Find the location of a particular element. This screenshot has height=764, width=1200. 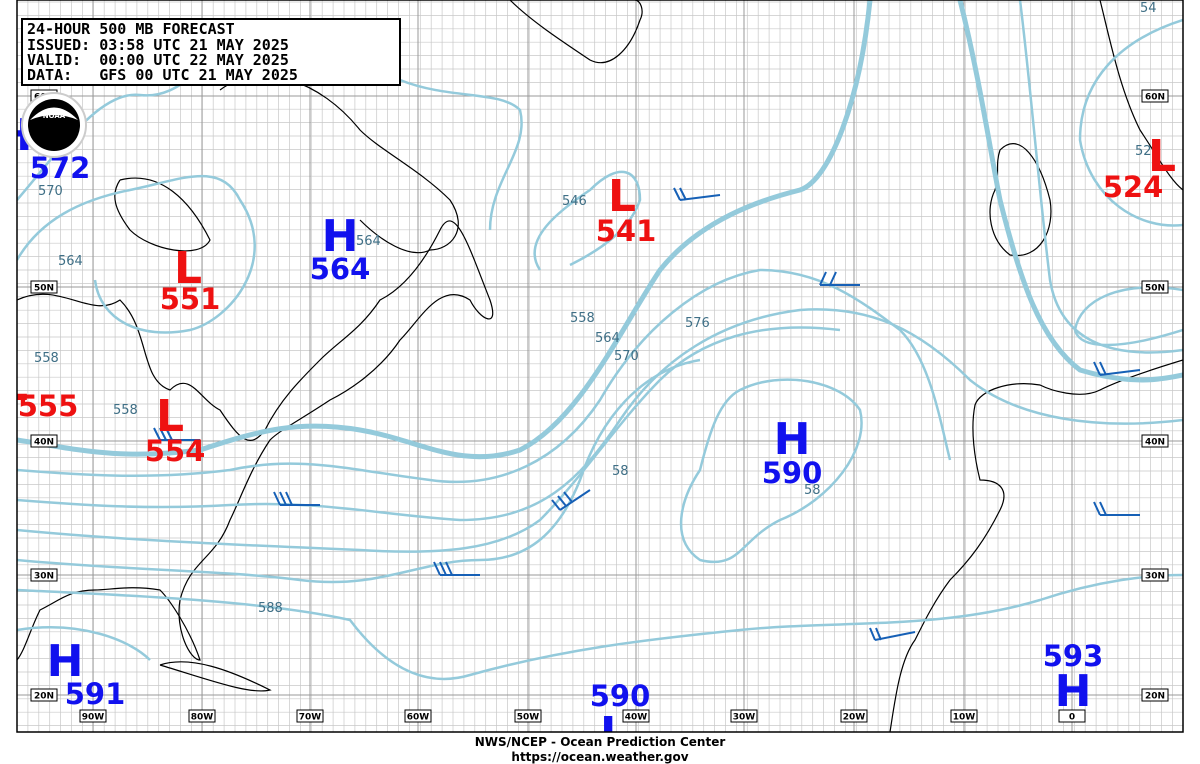

contour-label: 576 is located at coordinates (697, 323).